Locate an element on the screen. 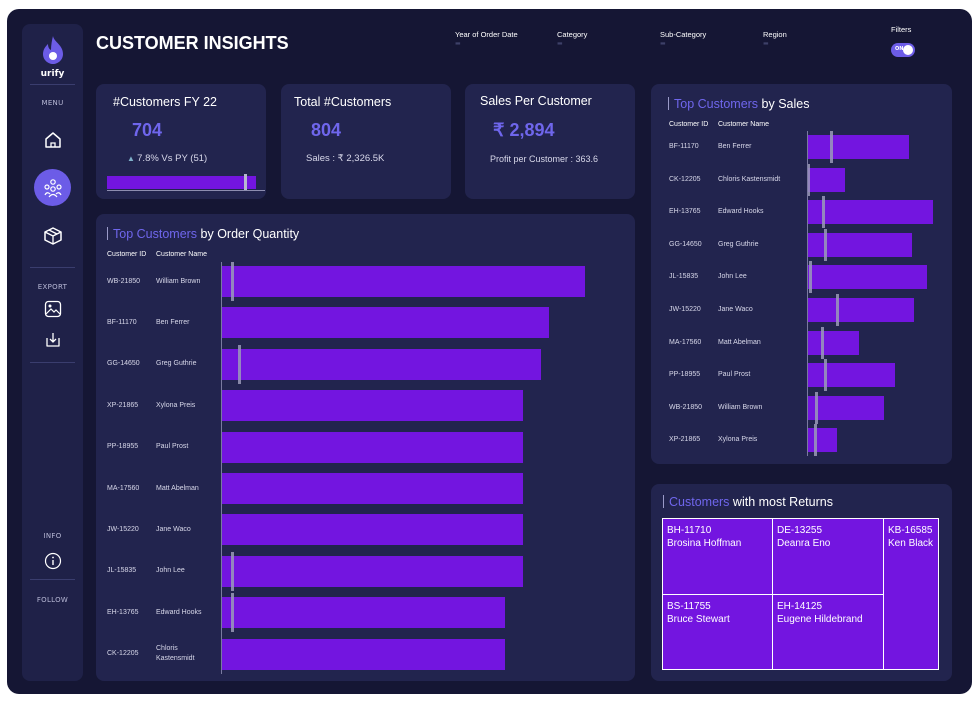 This screenshot has width=979, height=704. filter-year-dropdown: ▬ is located at coordinates (458, 43).